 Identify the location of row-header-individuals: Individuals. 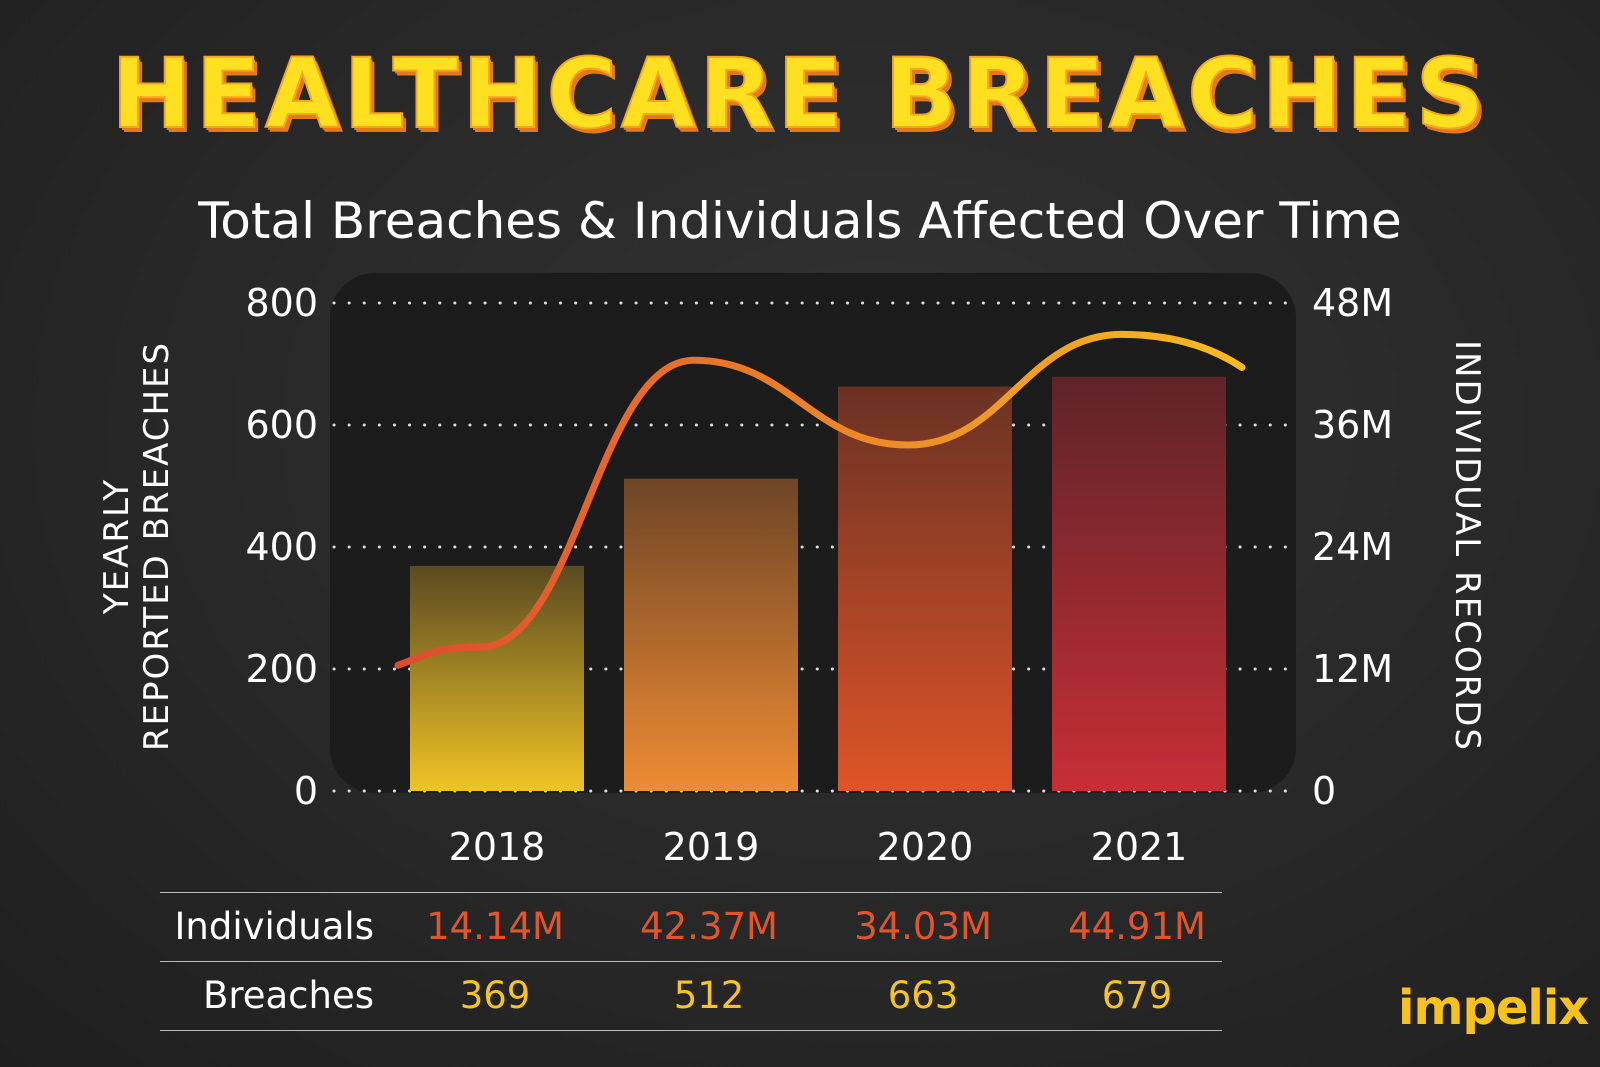
(274, 926).